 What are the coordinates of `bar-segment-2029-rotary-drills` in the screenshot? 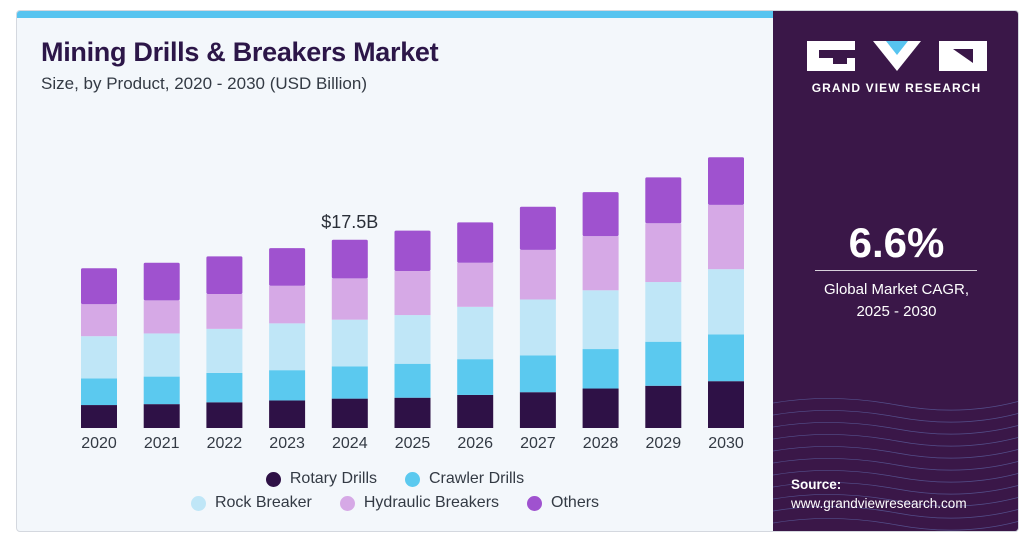 It's located at (663, 406).